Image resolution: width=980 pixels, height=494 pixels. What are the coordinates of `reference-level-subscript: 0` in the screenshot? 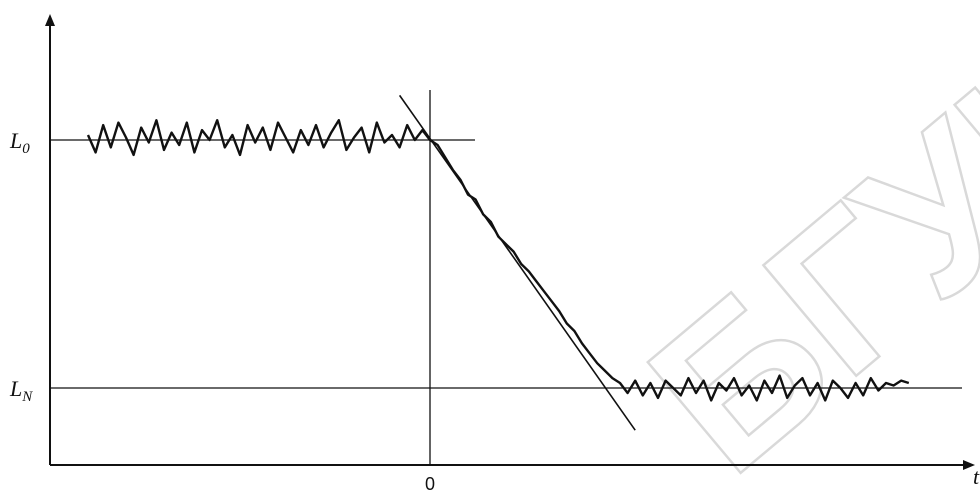 It's located at (26, 149).